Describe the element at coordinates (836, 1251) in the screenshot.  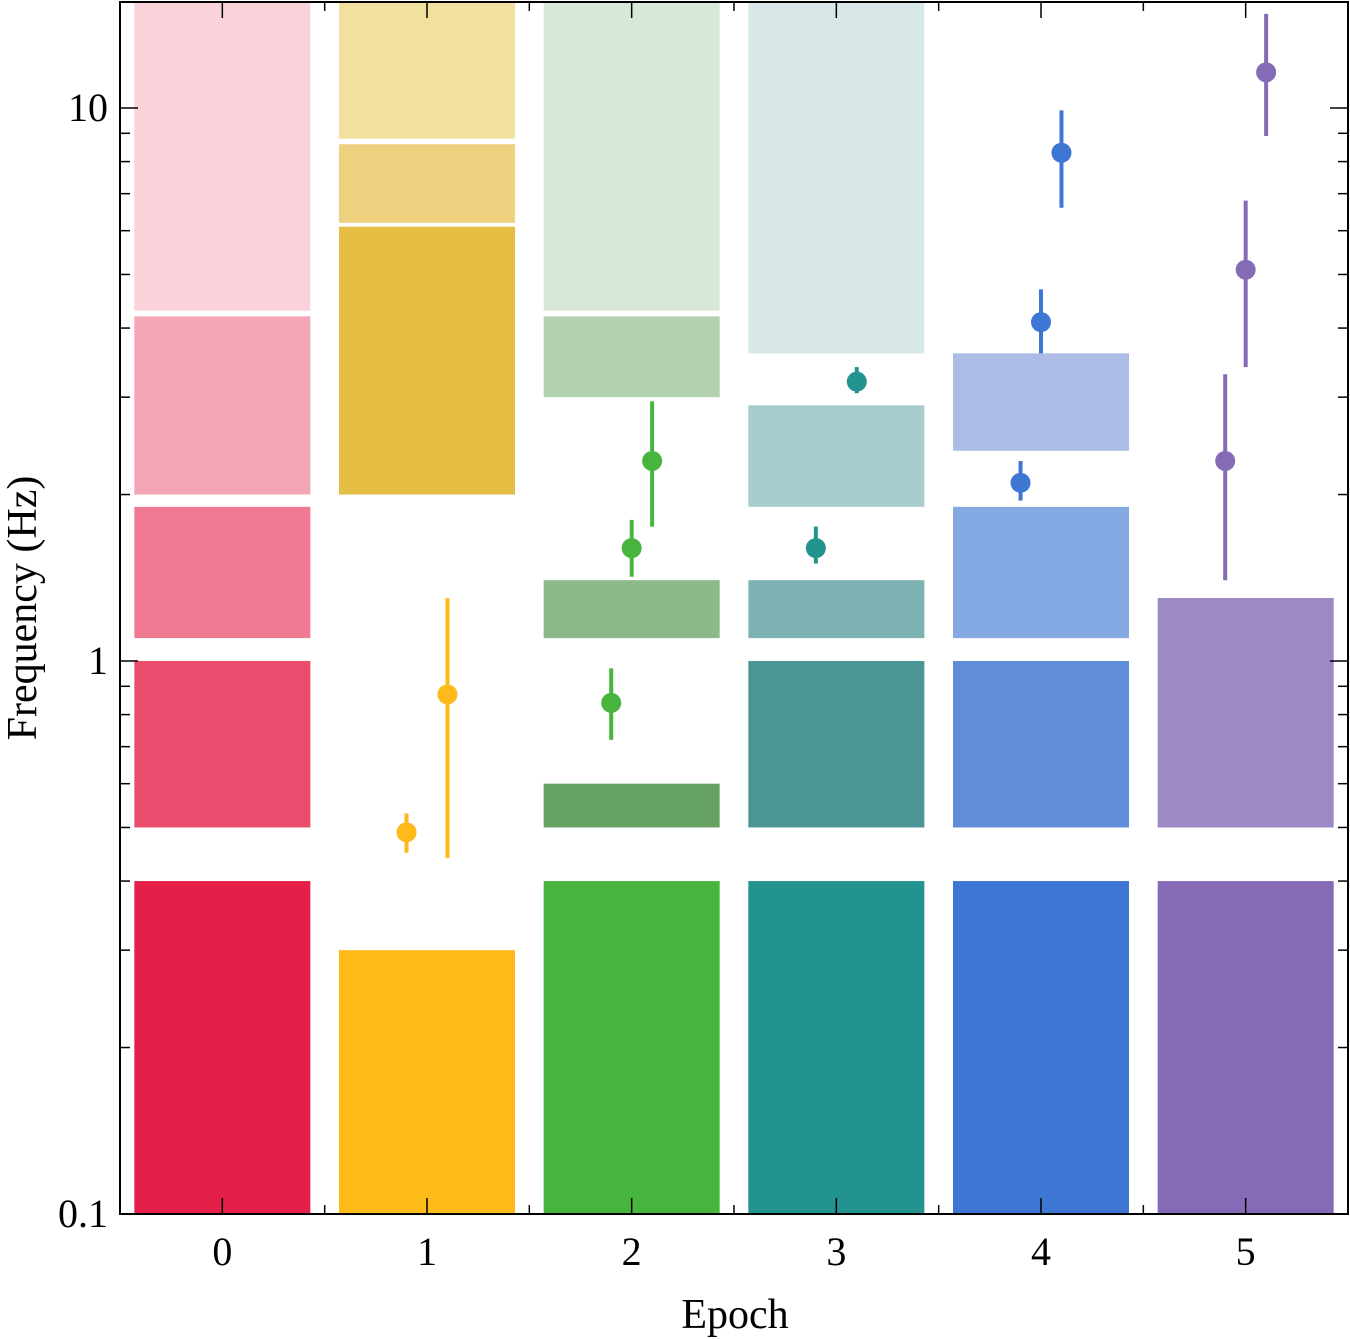
I see `x-tick-label-3: 3` at that location.